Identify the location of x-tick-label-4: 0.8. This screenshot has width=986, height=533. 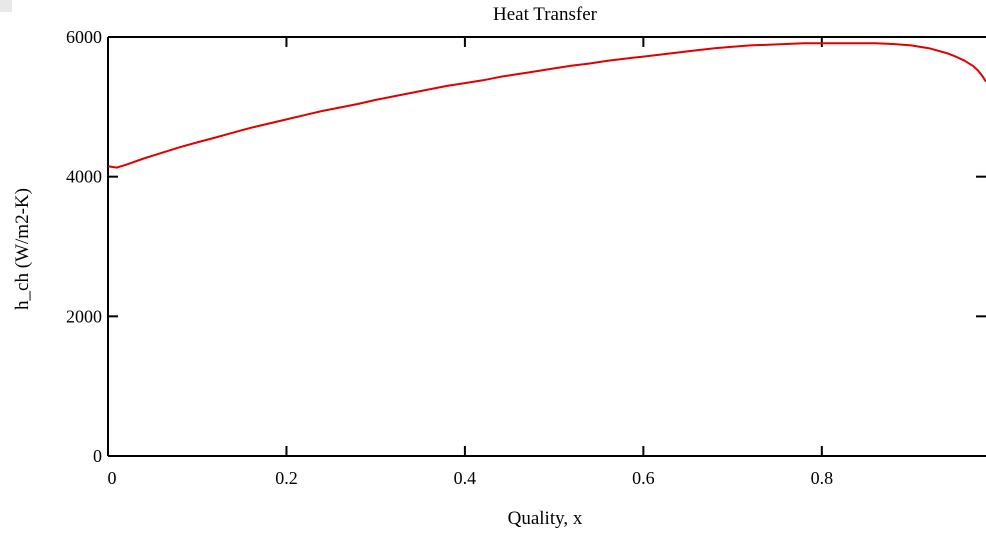
(822, 478).